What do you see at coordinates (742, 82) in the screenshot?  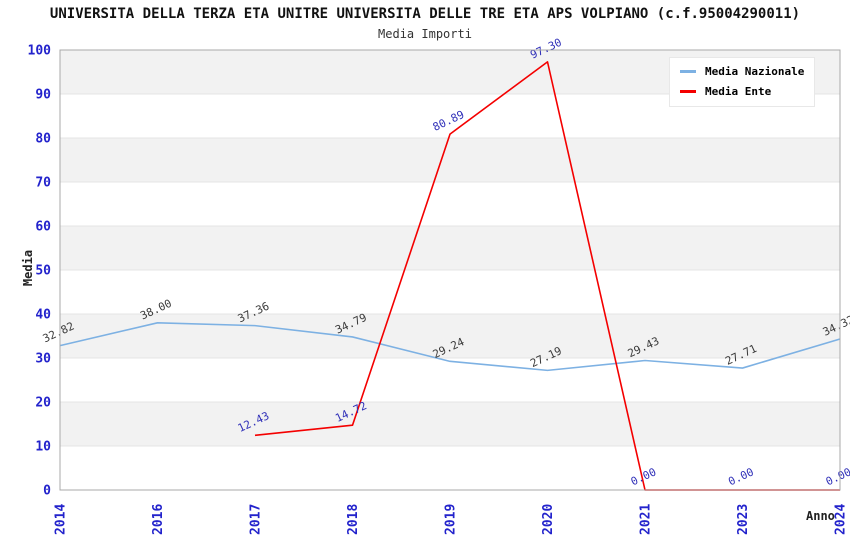 I see `legend: Media Nazionale Media Ente` at bounding box center [742, 82].